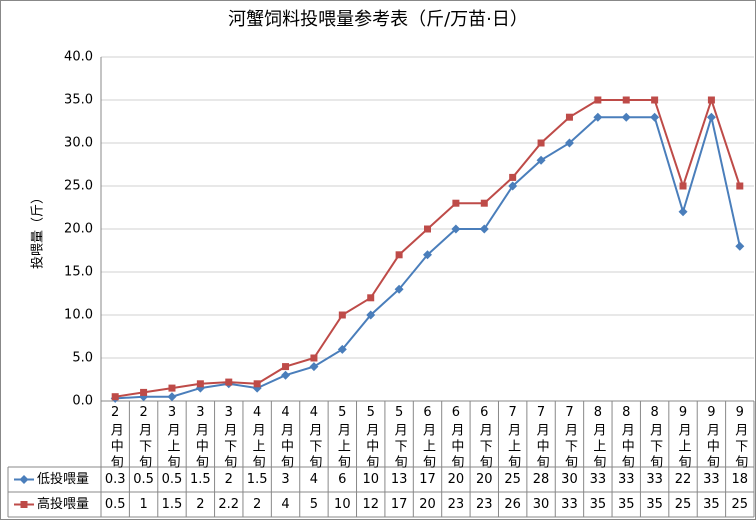 The height and width of the screenshot is (524, 756). I want to click on table-value: 22, so click(683, 479).